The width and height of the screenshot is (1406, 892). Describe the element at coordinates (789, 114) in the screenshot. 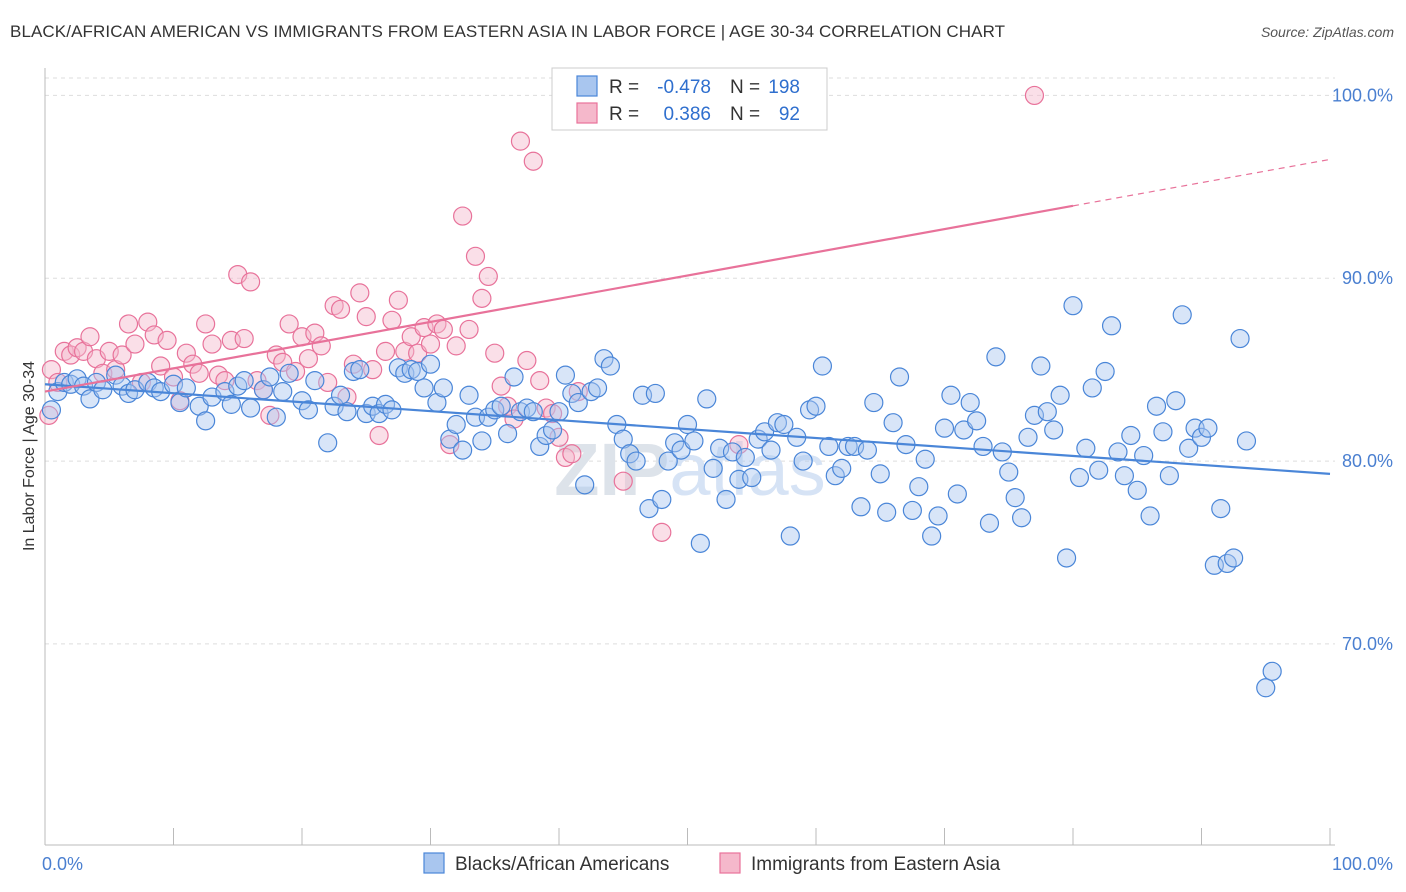

I see `stats-n-value-pink: 92` at that location.